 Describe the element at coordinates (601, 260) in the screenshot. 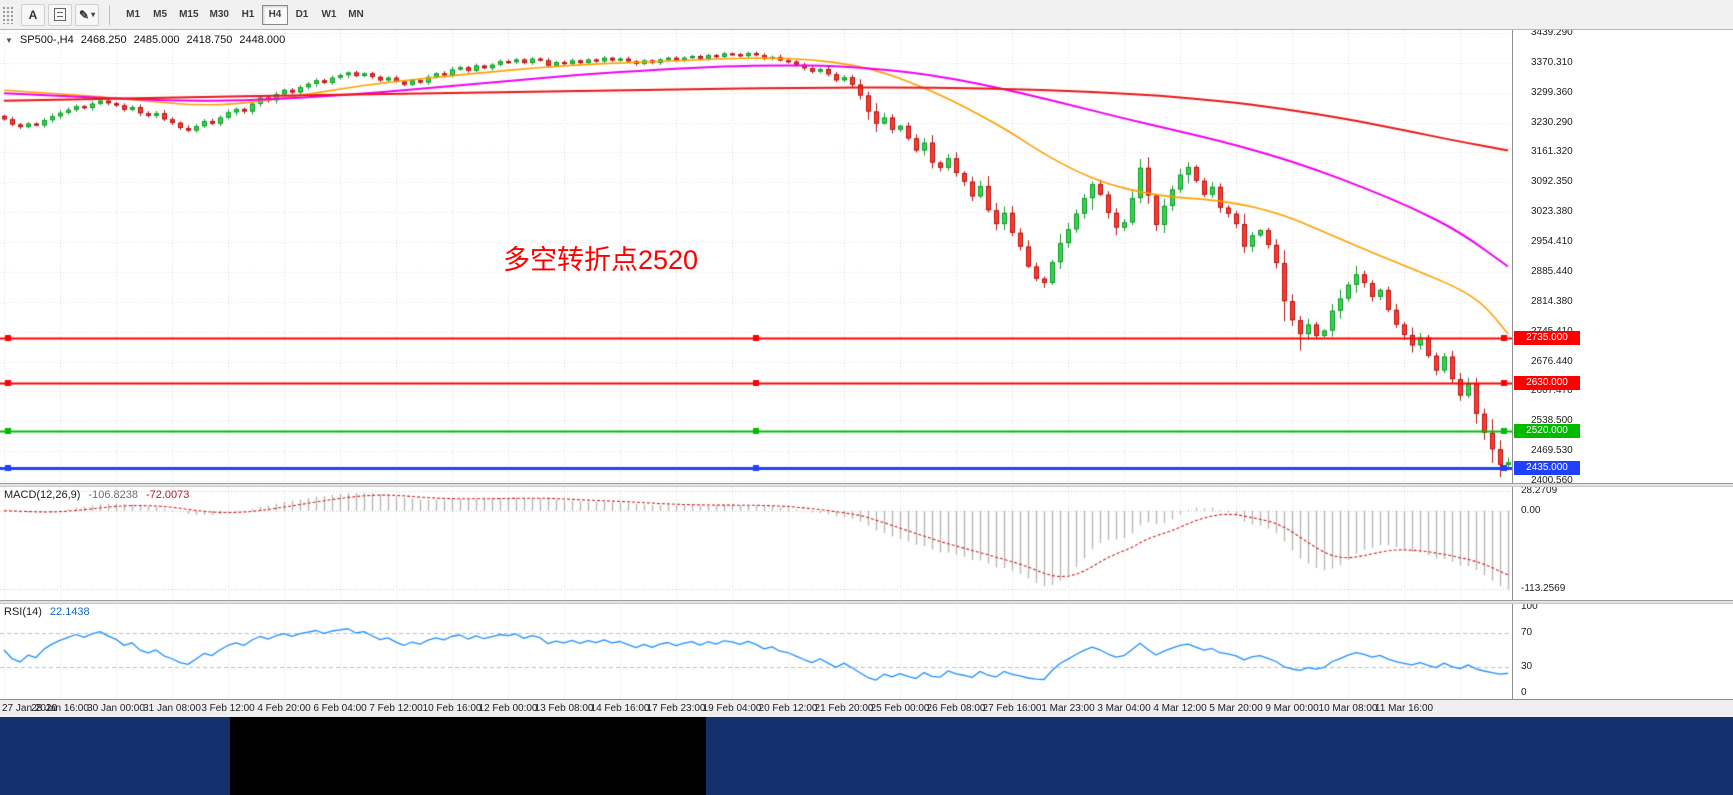

I see `chart-annotation-text: 多空转折点2520` at that location.